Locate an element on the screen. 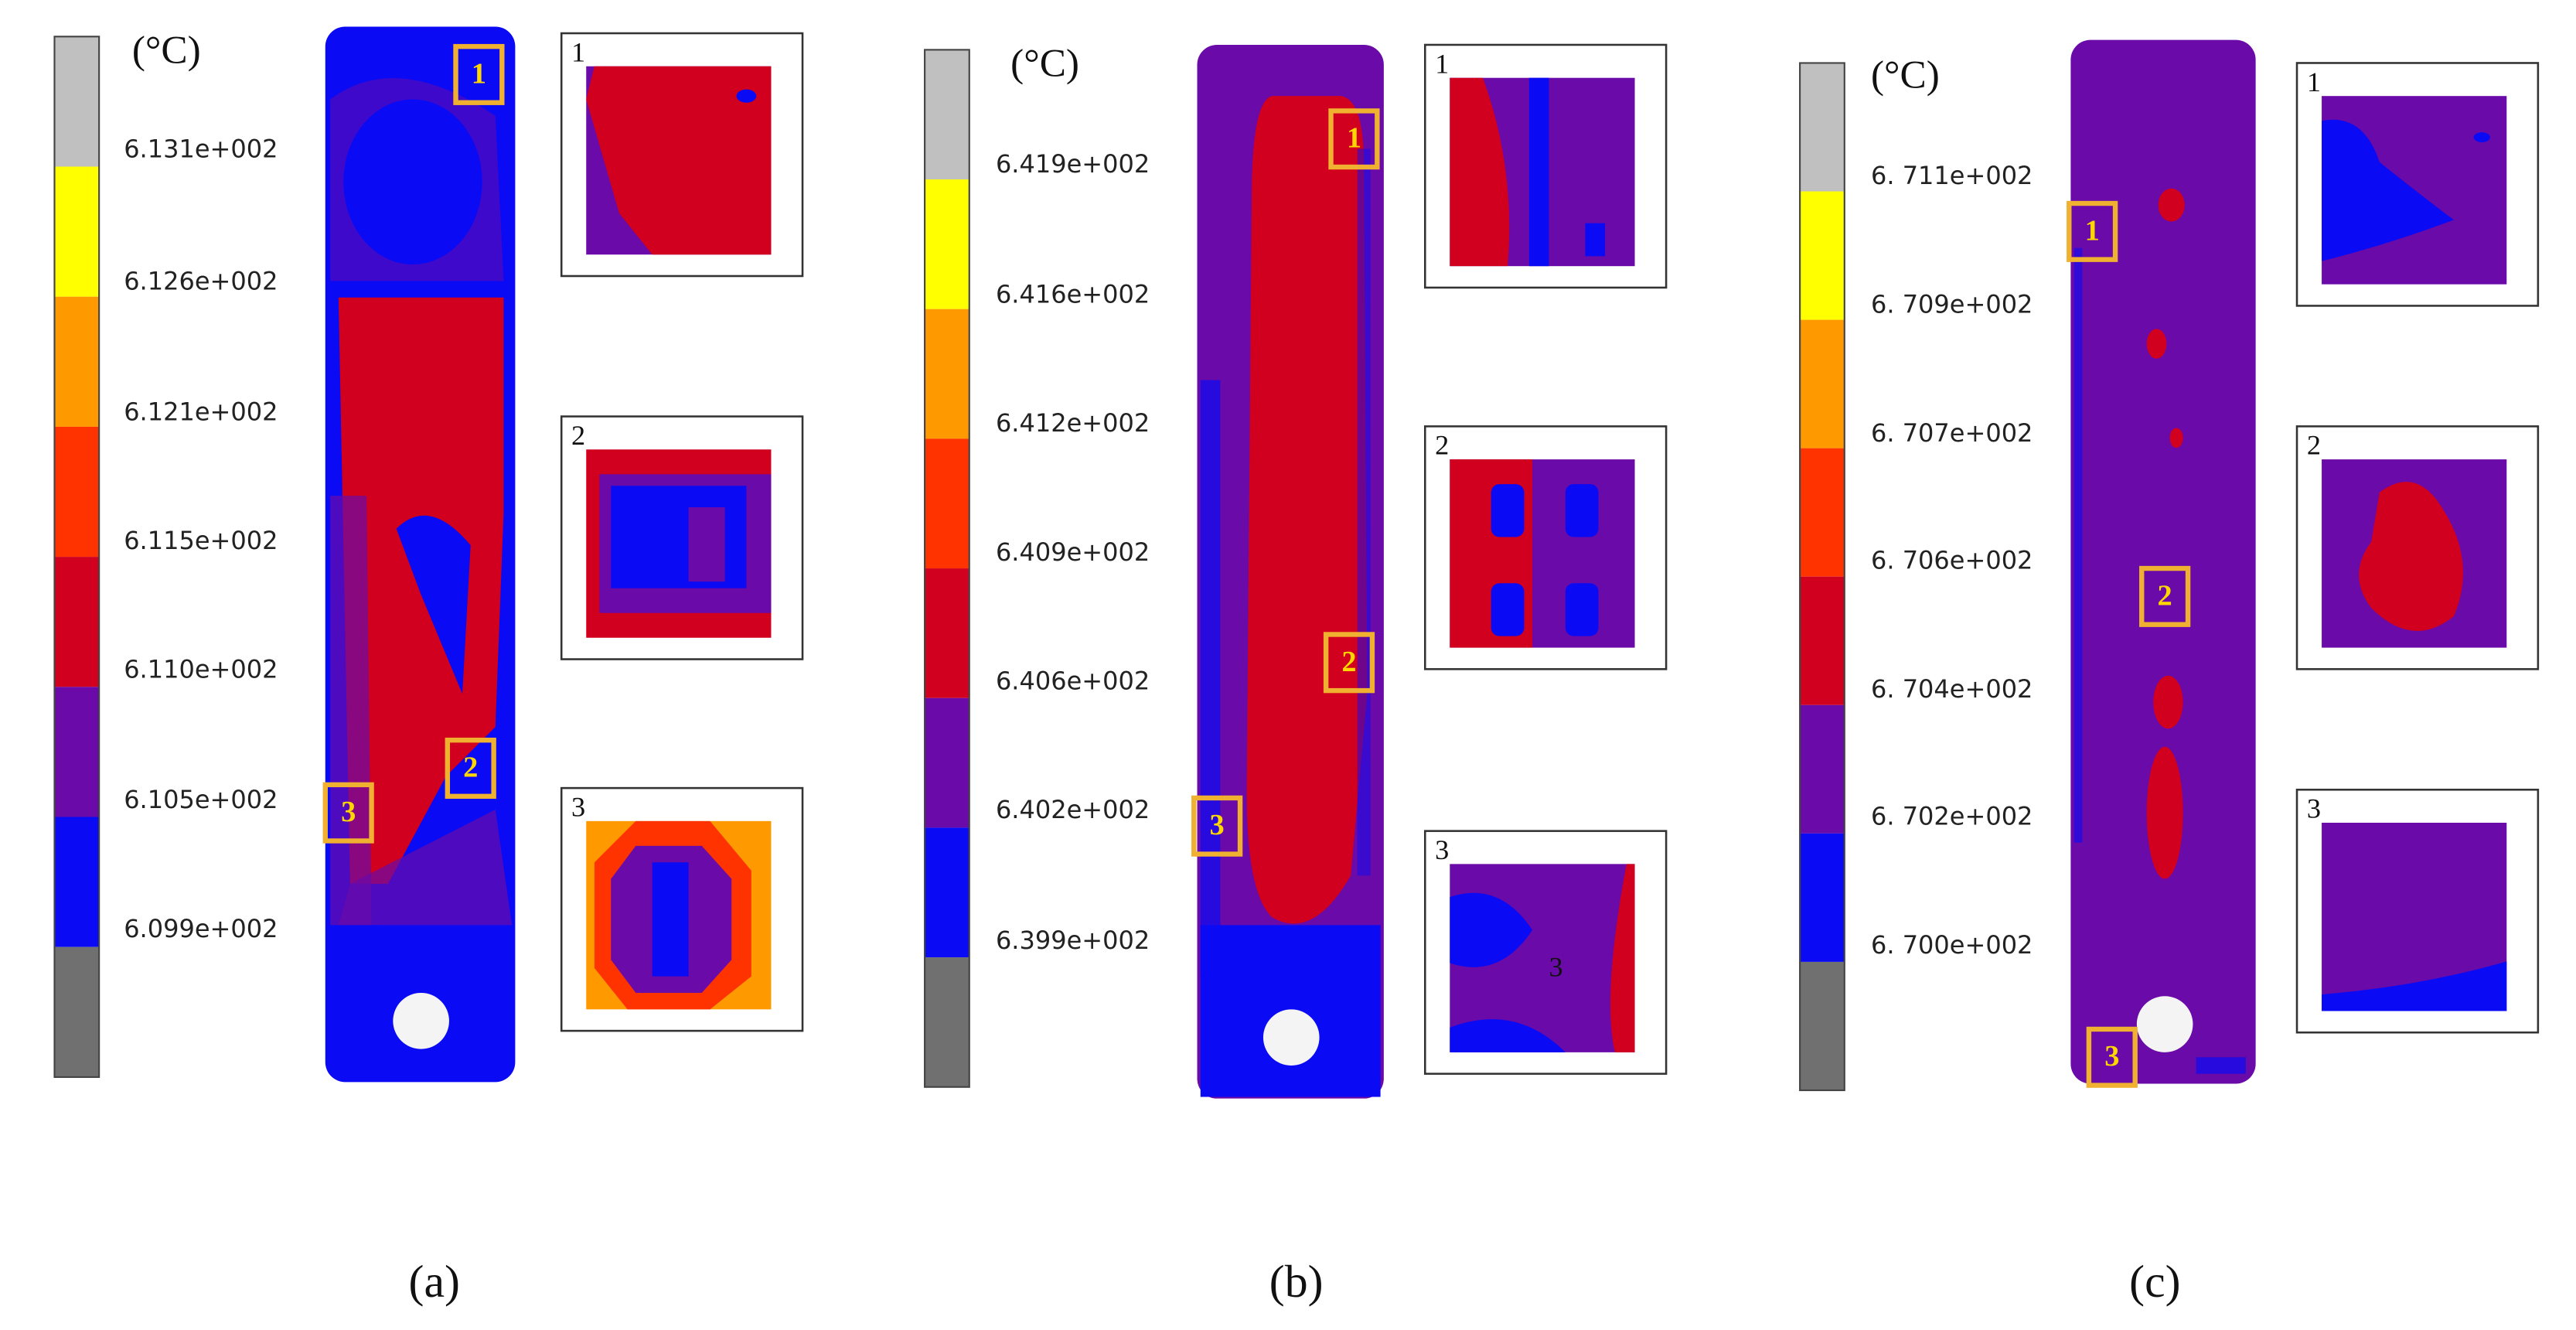 The width and height of the screenshot is (2576, 1330). scale-label: 6. 702e+002 is located at coordinates (1952, 816).